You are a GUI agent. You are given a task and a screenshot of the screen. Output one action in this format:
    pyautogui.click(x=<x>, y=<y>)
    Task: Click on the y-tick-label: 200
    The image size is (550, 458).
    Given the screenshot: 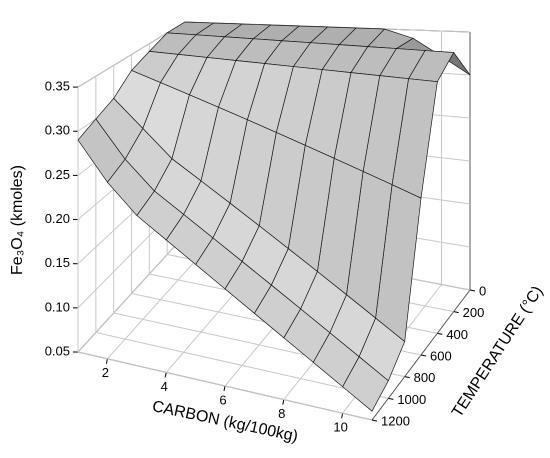 What is the action you would take?
    pyautogui.click(x=474, y=312)
    